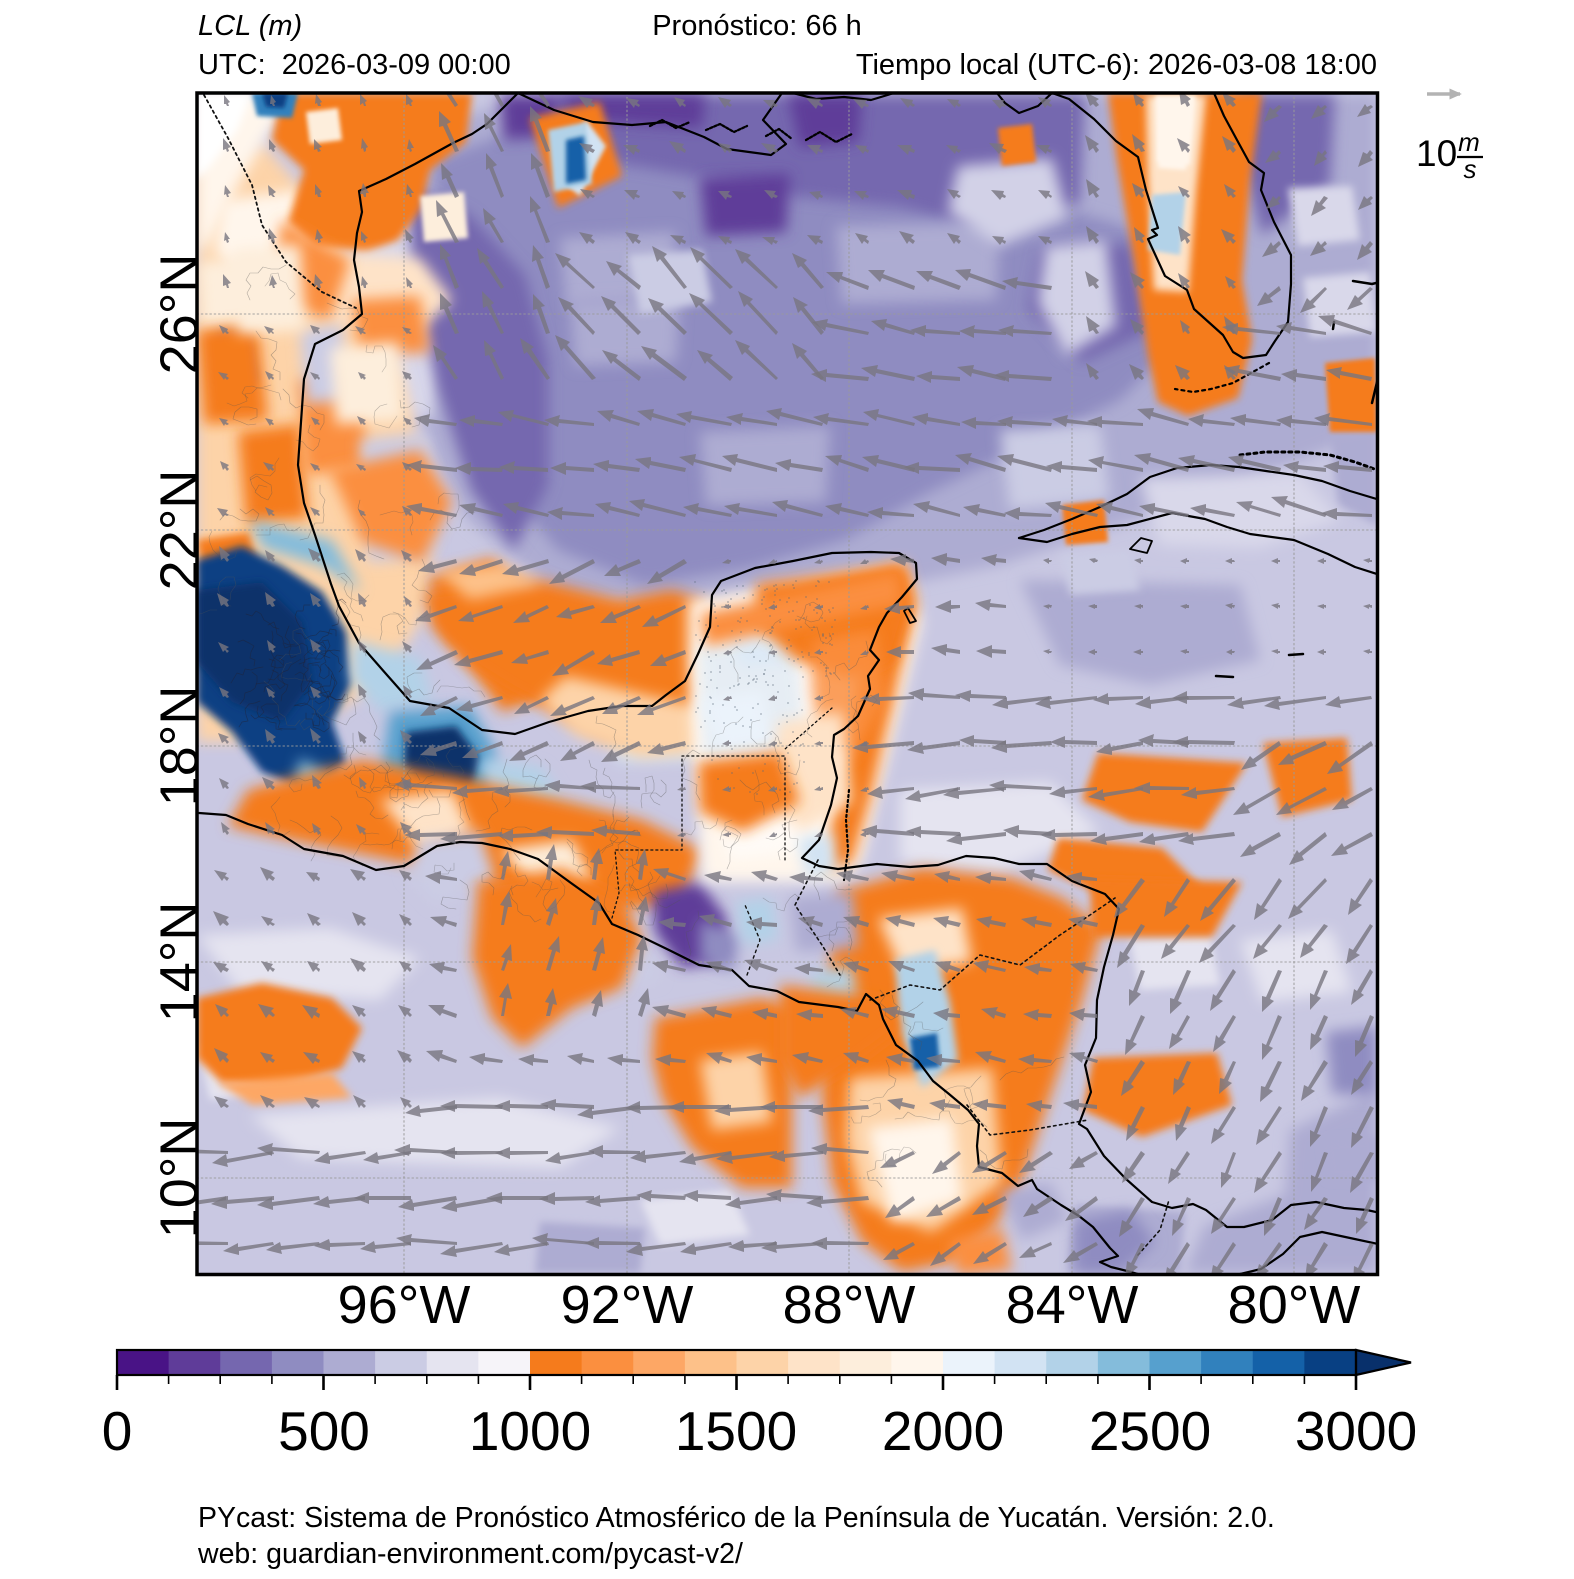  What do you see at coordinates (117, 1431) in the screenshot?
I see `svg-text: 0` at bounding box center [117, 1431].